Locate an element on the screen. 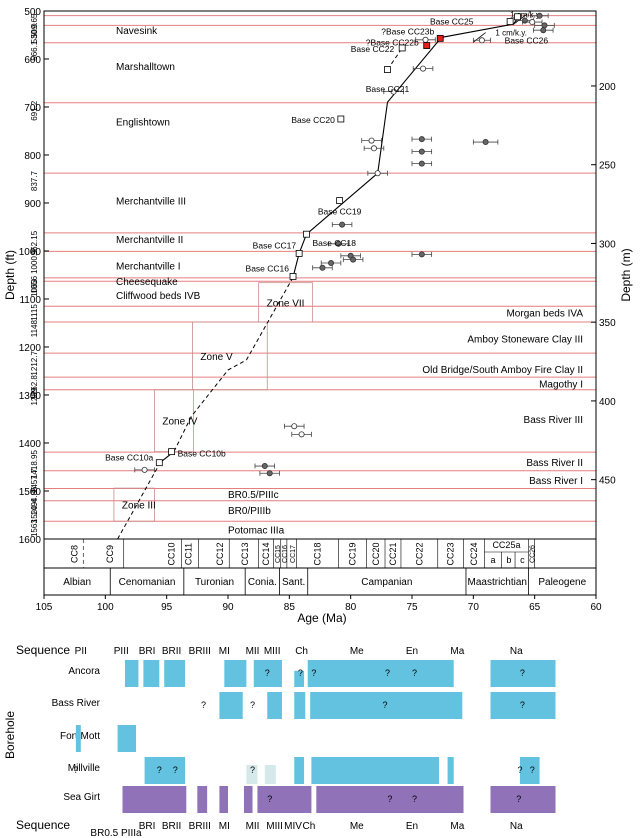 Image resolution: width=641 pixels, height=838 pixels. nanno-subzone-label: b is located at coordinates (508, 560).